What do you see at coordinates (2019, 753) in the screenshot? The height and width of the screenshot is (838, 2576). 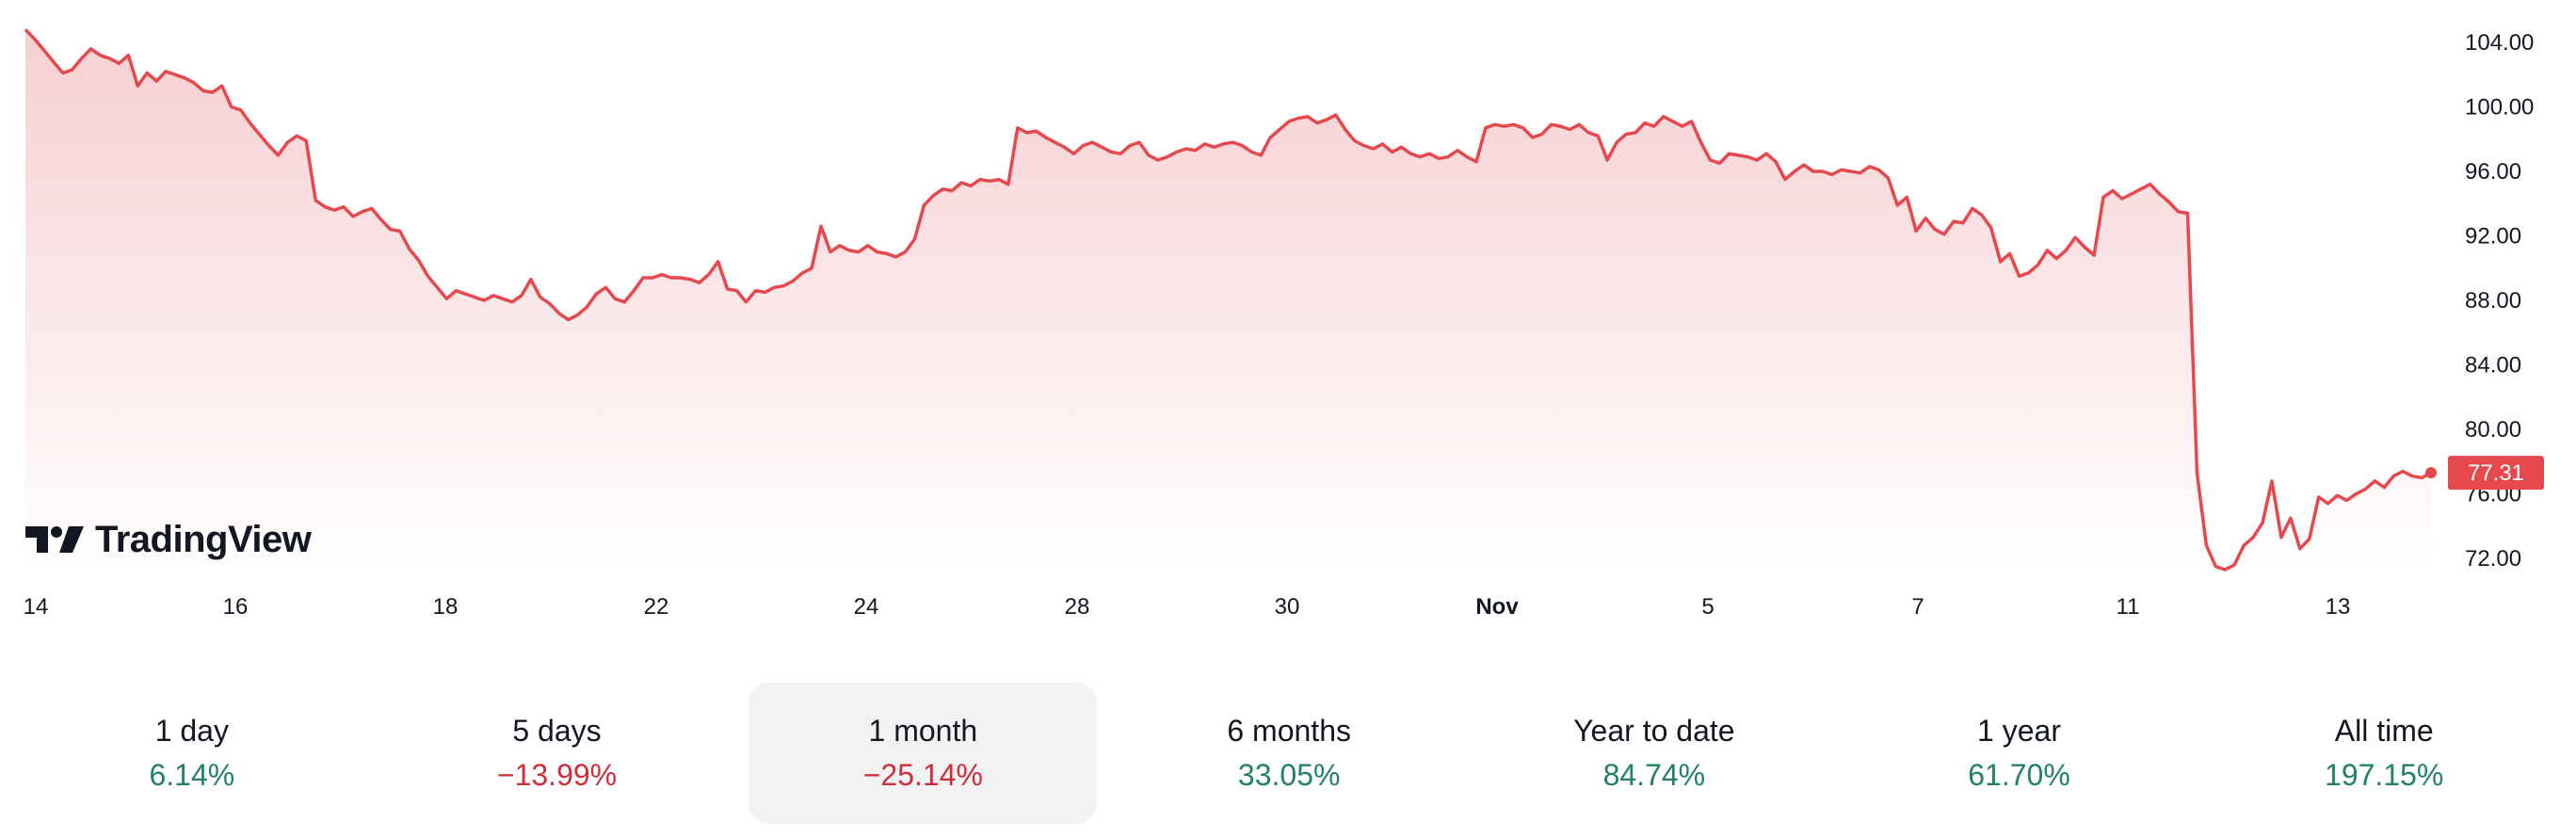 I see `period-1-year: 1 year 61.70%` at bounding box center [2019, 753].